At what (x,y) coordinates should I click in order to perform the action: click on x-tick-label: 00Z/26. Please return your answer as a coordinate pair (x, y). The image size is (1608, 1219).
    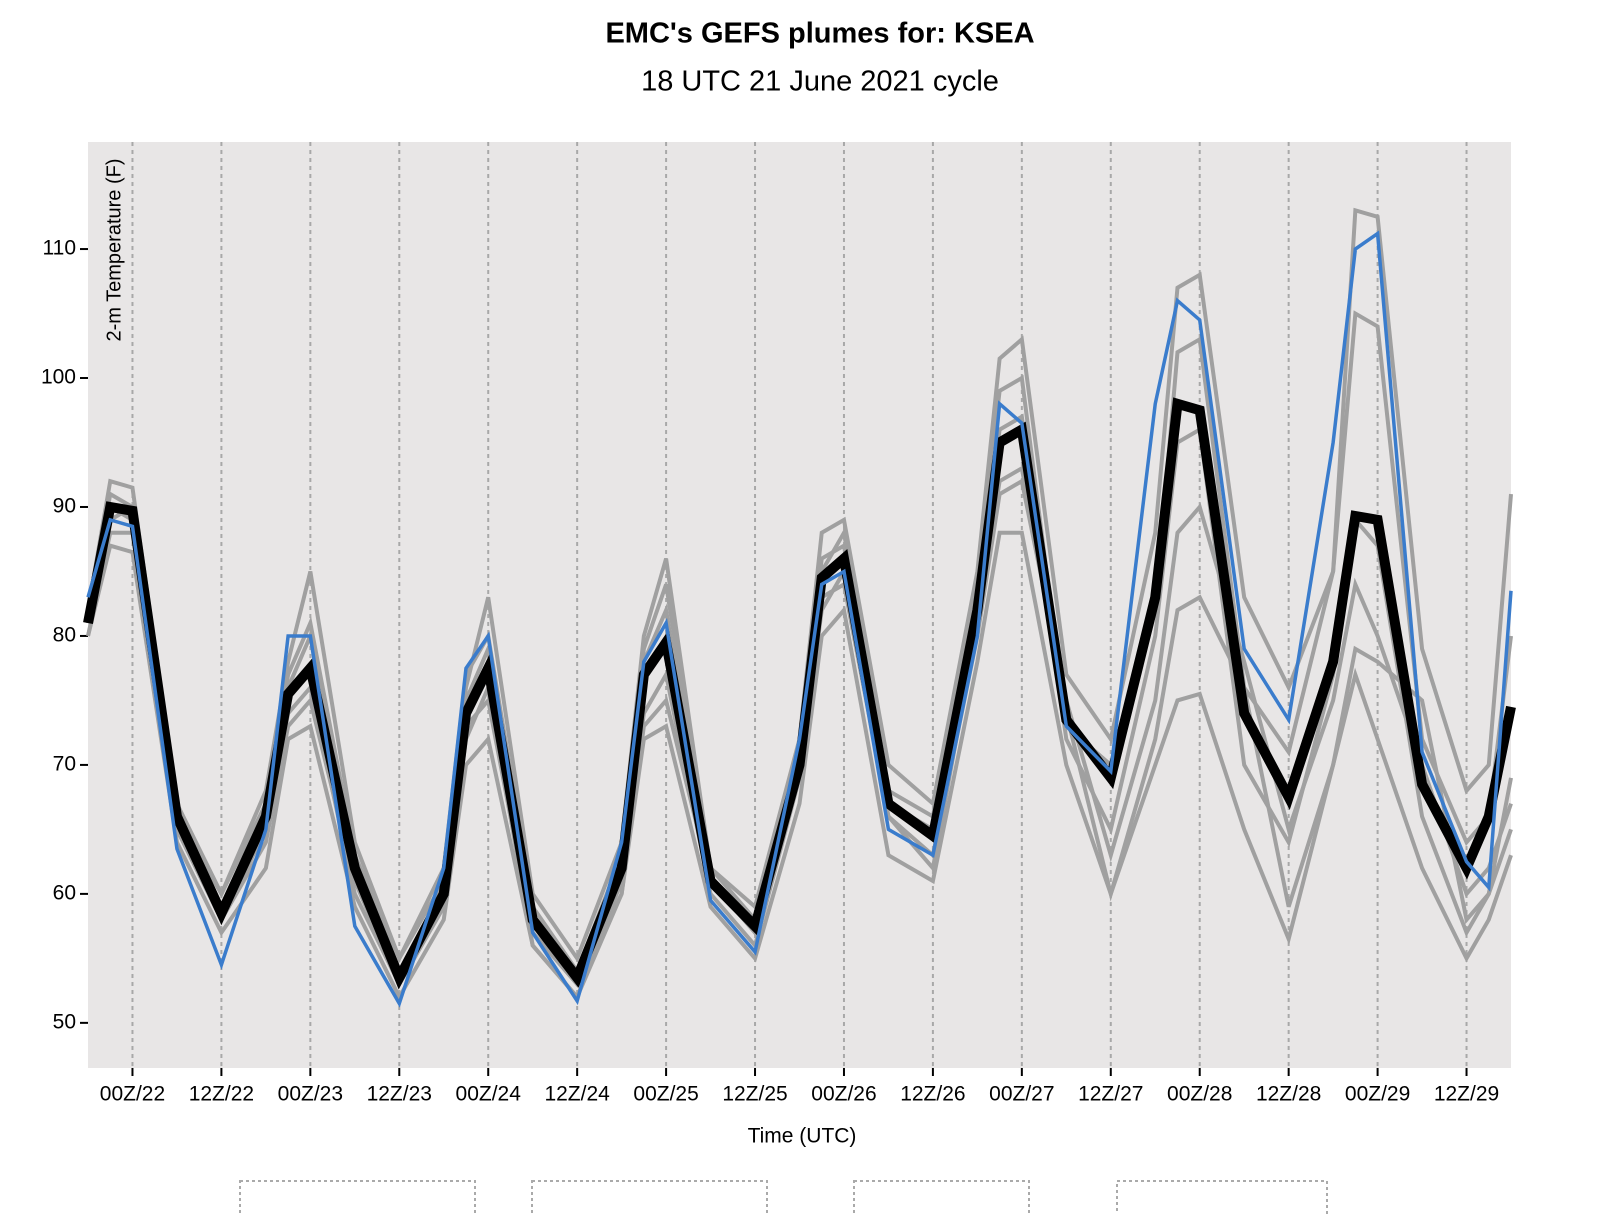
    Looking at the image, I should click on (843, 1094).